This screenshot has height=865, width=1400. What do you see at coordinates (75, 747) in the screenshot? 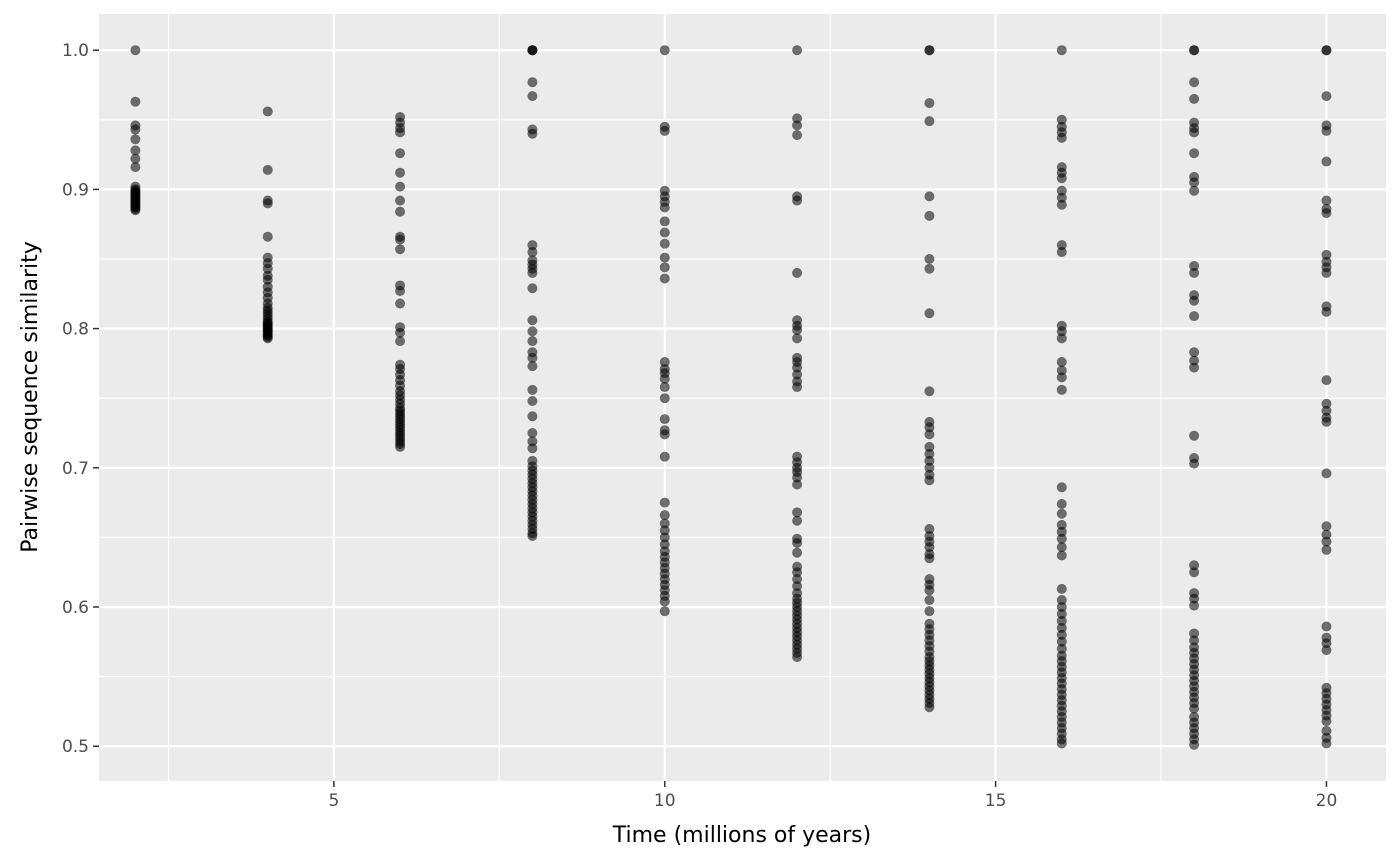
I see `y-tick-label: 0.5` at bounding box center [75, 747].